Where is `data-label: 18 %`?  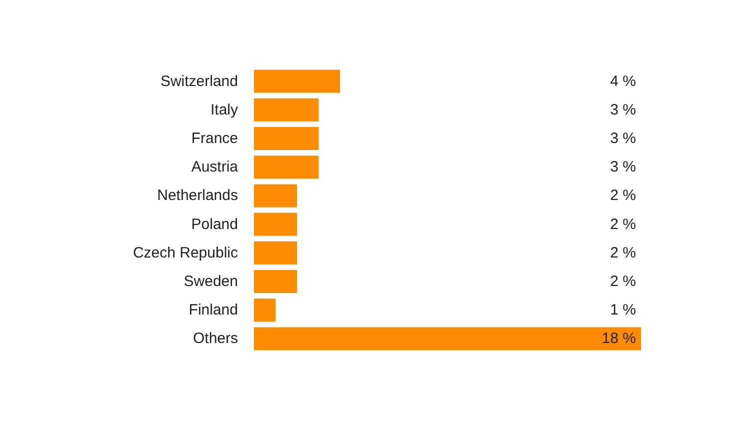 data-label: 18 % is located at coordinates (619, 339).